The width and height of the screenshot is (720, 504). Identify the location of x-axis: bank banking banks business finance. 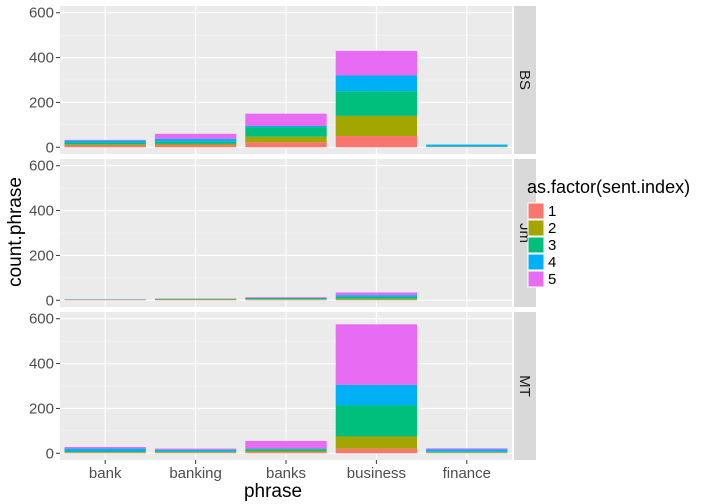
(290, 471).